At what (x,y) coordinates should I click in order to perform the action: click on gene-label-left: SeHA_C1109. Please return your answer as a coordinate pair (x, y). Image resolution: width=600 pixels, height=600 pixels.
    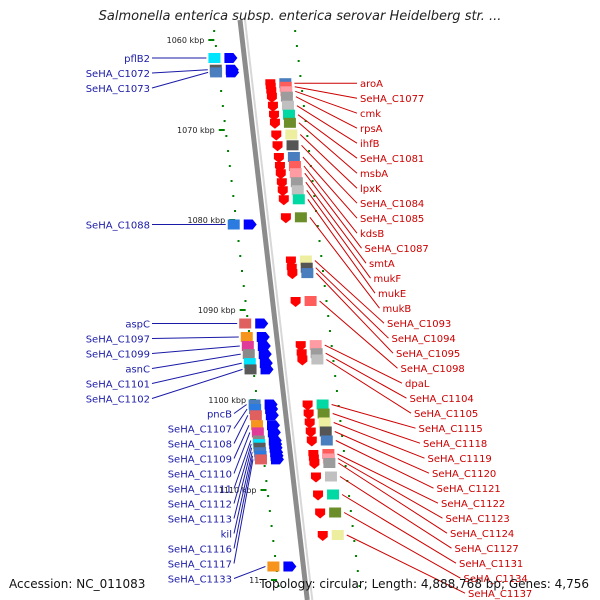
    Looking at the image, I should click on (200, 460).